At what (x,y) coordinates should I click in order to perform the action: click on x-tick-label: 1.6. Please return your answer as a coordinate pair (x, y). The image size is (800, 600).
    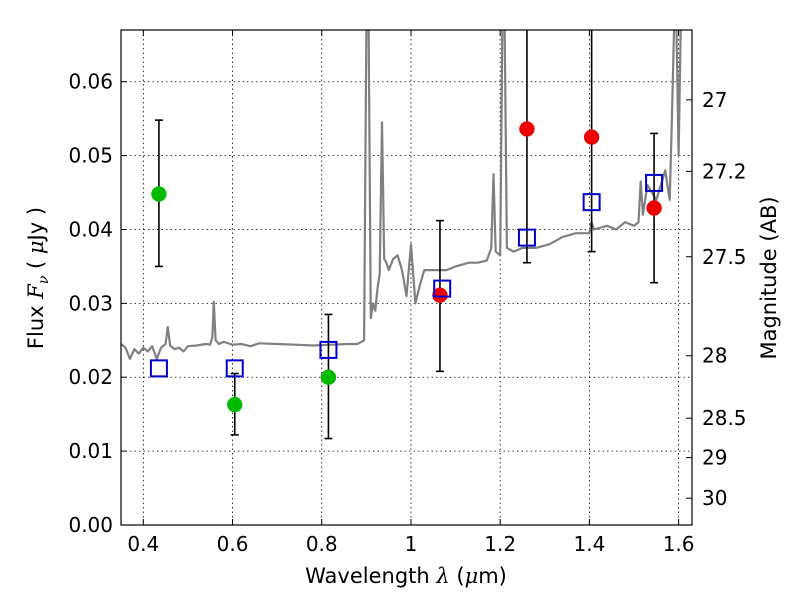
    Looking at the image, I should click on (679, 544).